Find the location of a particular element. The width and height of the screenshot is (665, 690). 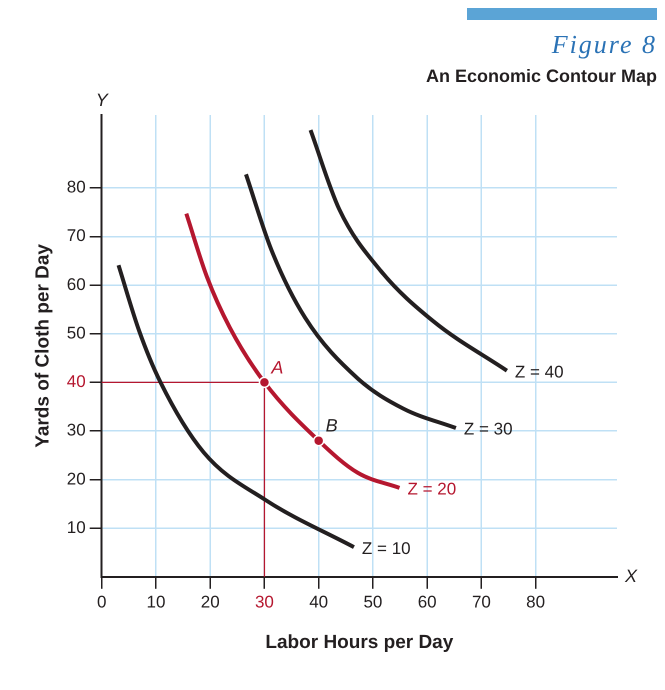

annotation: A is located at coordinates (277, 367).